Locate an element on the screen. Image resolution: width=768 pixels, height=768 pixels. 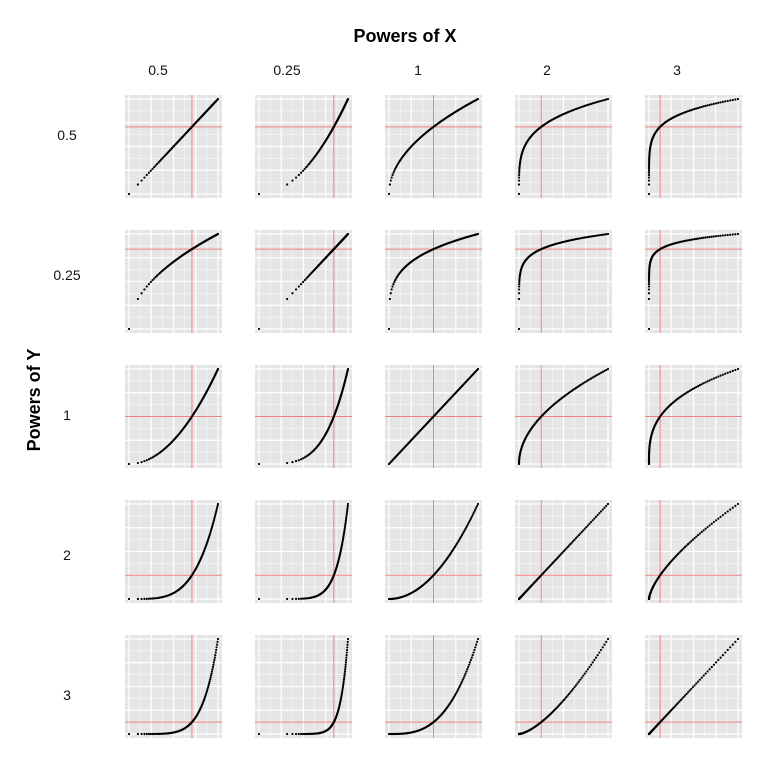
chart-title-x: Powers of X is located at coordinates (404, 36).